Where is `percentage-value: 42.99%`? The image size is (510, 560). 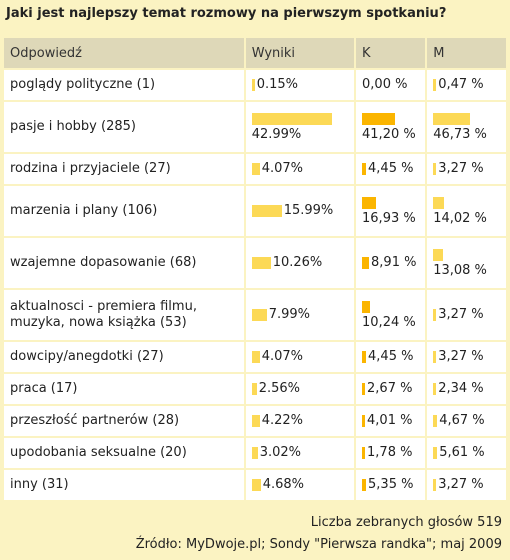
percentage-value: 42.99% is located at coordinates (276, 134).